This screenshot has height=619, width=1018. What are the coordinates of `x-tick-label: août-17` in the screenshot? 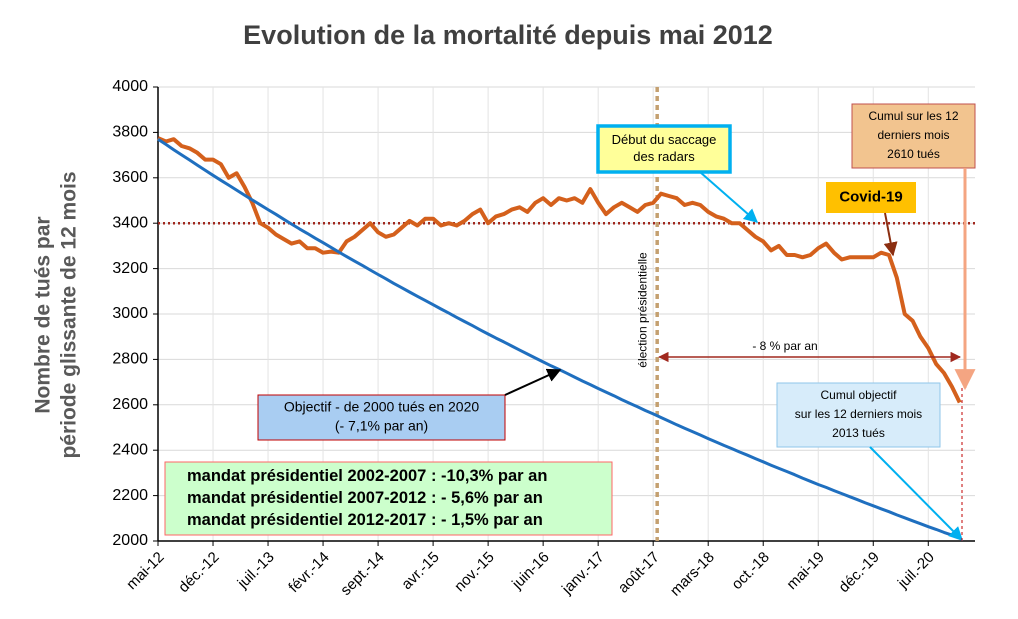 It's located at (639, 573).